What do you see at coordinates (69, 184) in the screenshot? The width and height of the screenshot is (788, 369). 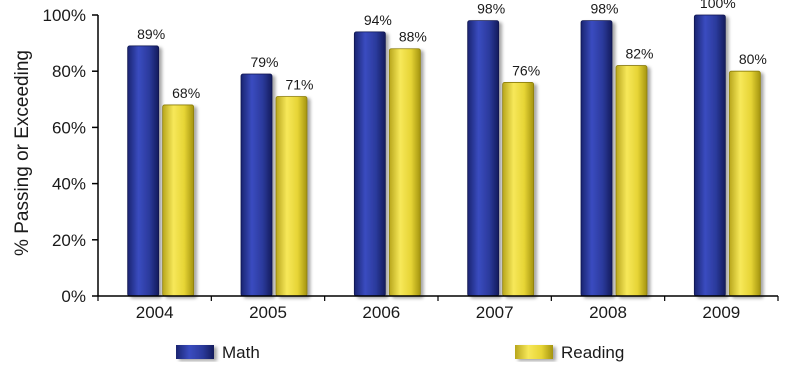 I see `y-tick-label: 40%` at bounding box center [69, 184].